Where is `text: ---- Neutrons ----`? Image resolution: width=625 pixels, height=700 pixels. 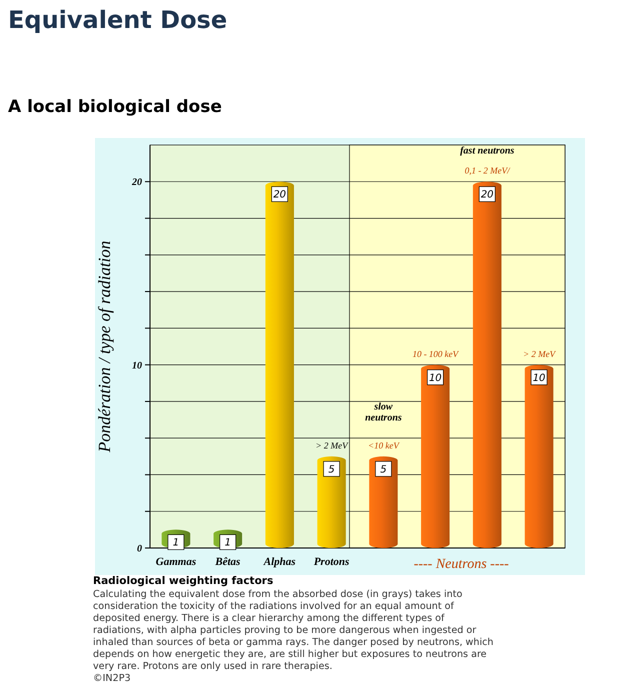 text: ---- Neutrons ---- is located at coordinates (462, 564).